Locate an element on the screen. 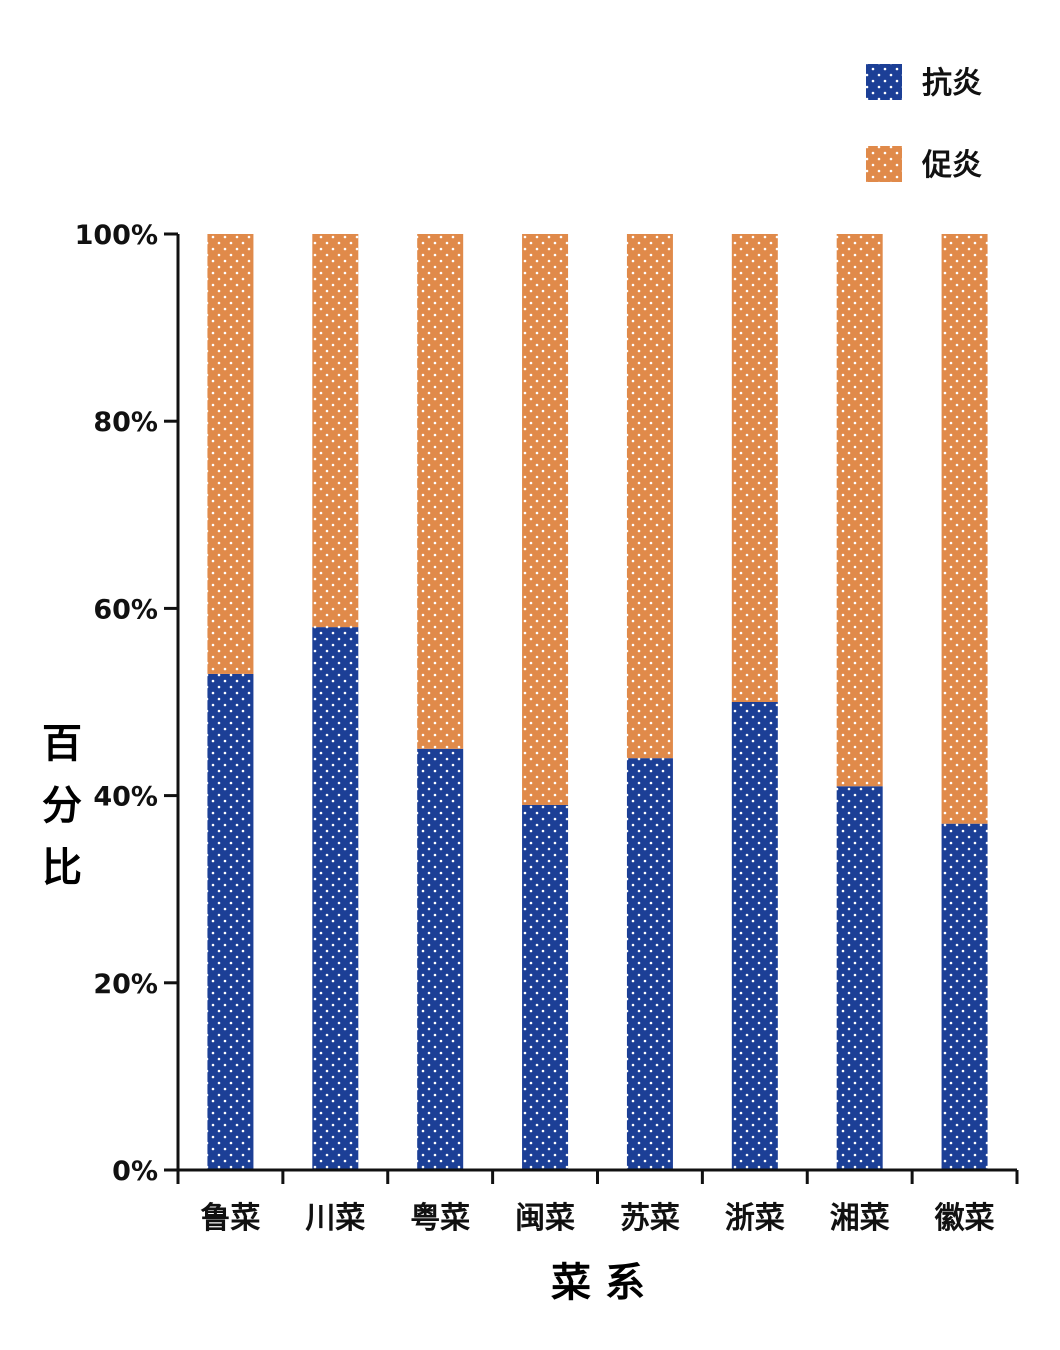 This screenshot has width=1060, height=1350. y-tick-label: 60% is located at coordinates (125, 609).